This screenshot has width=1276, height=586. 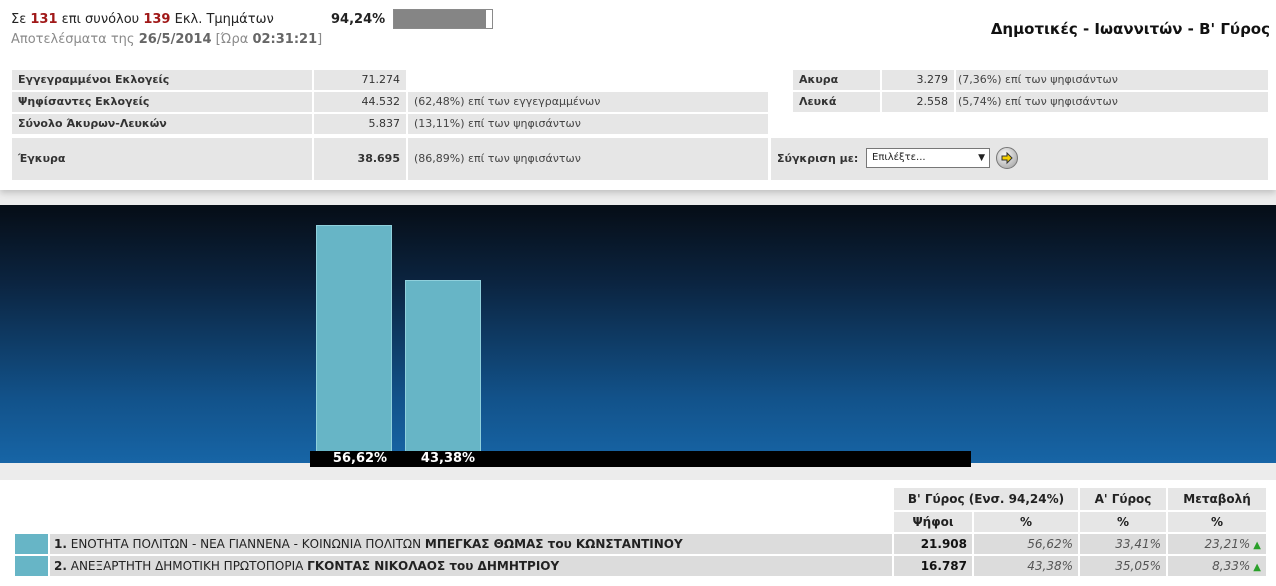 I want to click on arrow-right-icon, so click(x=1007, y=158).